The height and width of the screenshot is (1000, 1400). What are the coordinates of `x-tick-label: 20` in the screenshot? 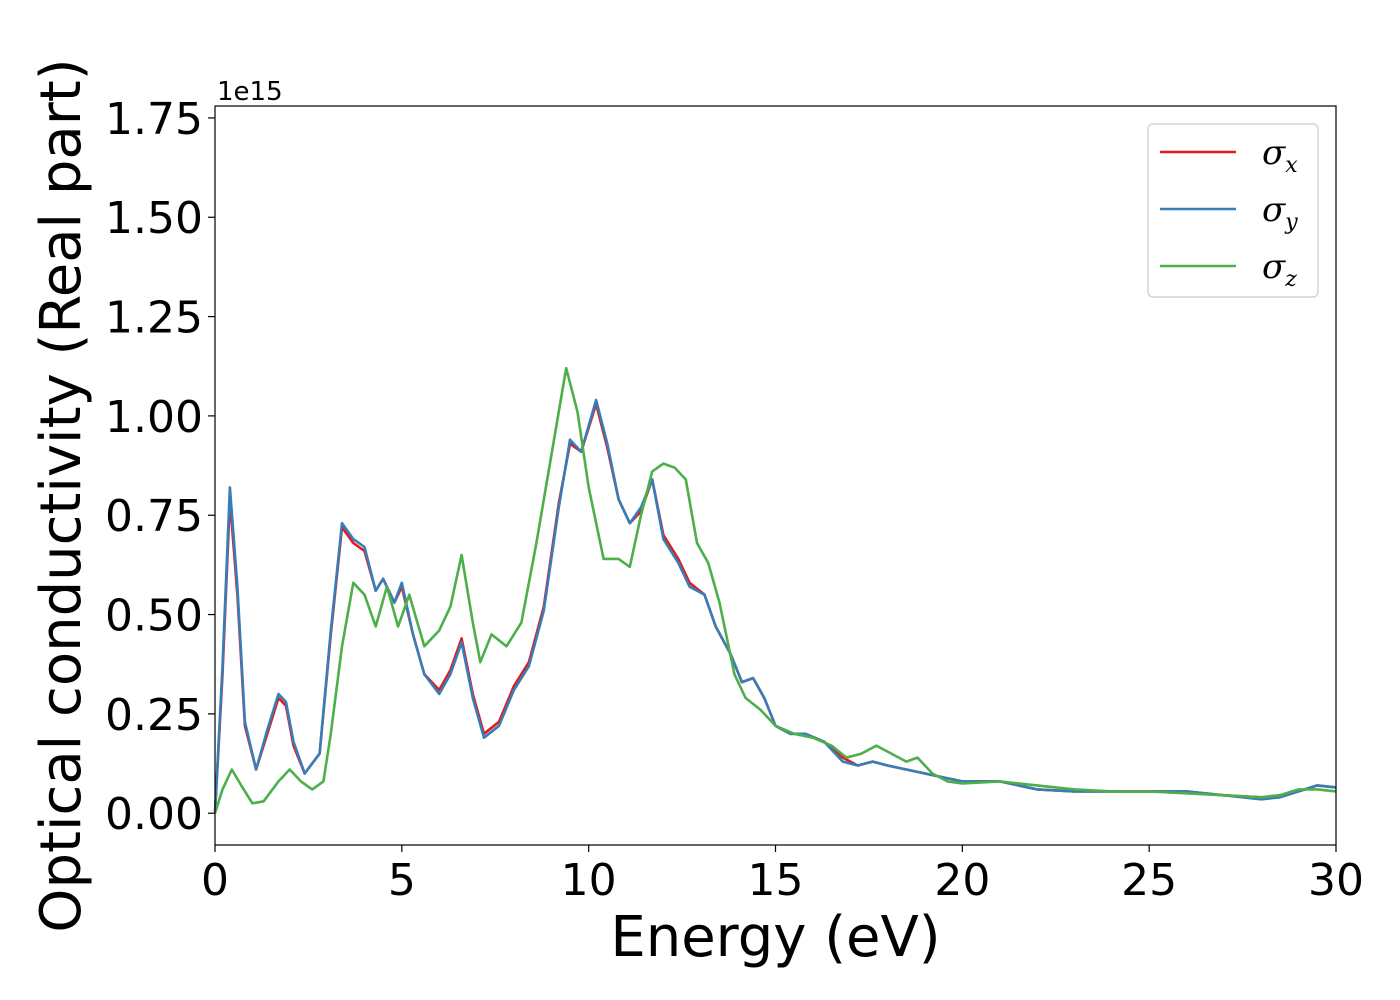 It's located at (962, 880).